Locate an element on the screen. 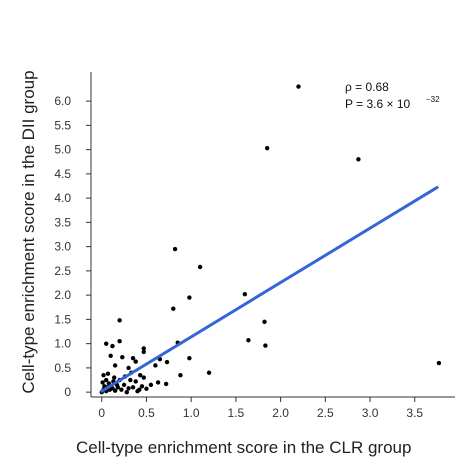  y-tick-label: 5.0 is located at coordinates (62, 150).